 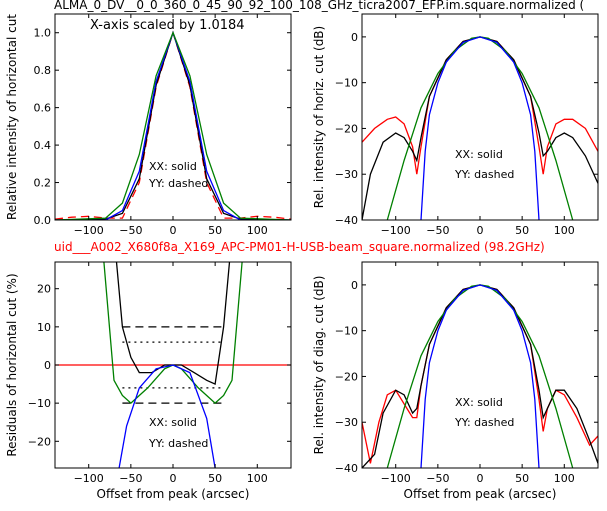 I want to click on y-tick-label: 0.2, so click(x=43, y=183).